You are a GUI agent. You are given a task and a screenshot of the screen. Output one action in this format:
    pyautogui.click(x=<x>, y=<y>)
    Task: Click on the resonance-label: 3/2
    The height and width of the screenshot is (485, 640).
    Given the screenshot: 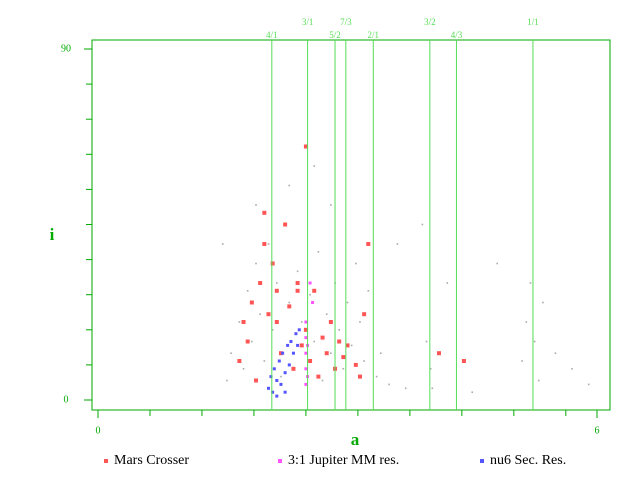 What is the action you would take?
    pyautogui.click(x=430, y=22)
    